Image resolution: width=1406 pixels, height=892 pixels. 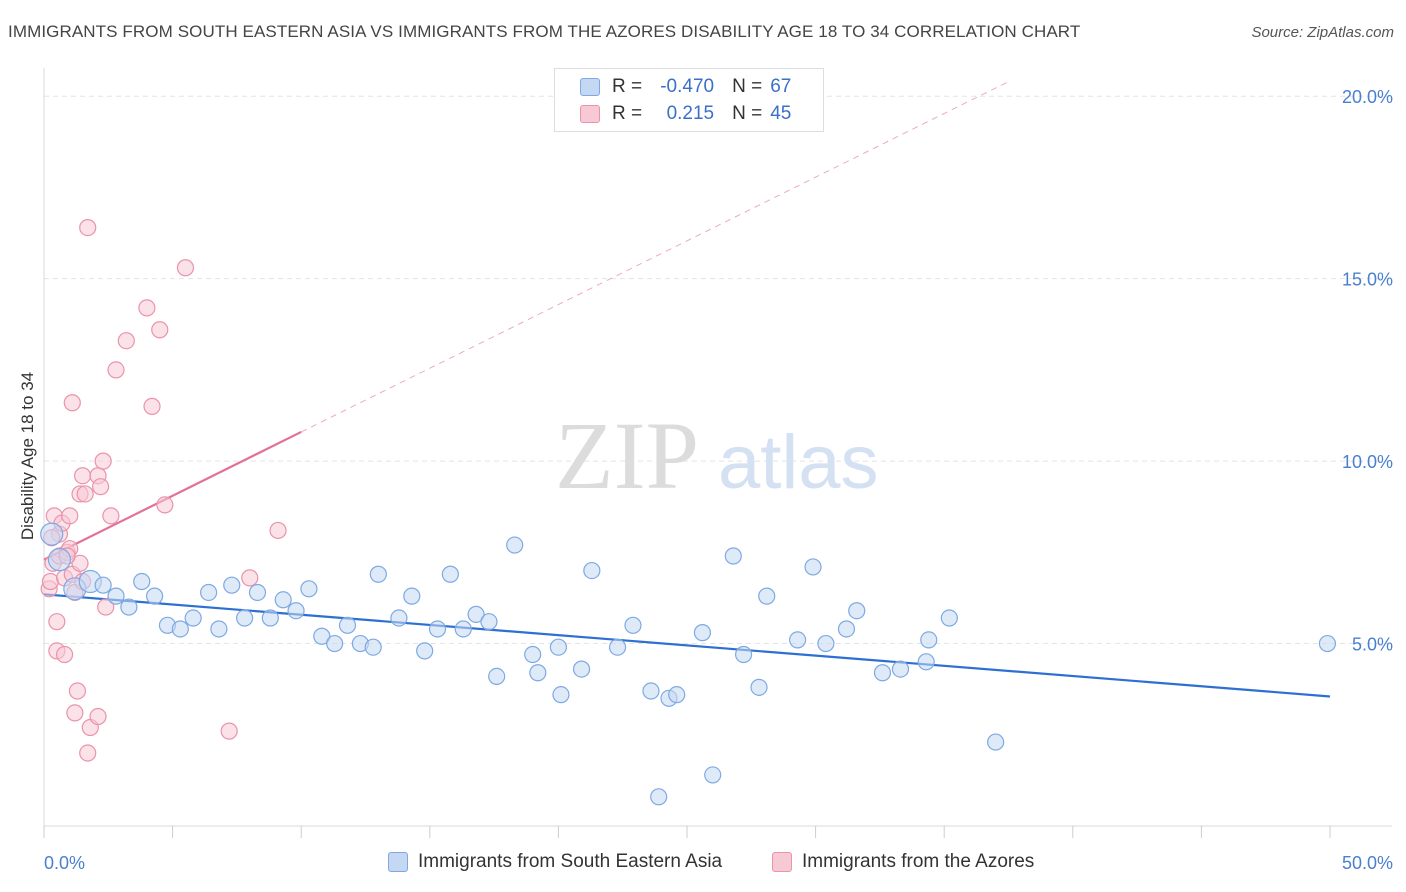 I want to click on bottom-legend-swatch-south-eastern-asia, so click(x=398, y=862).